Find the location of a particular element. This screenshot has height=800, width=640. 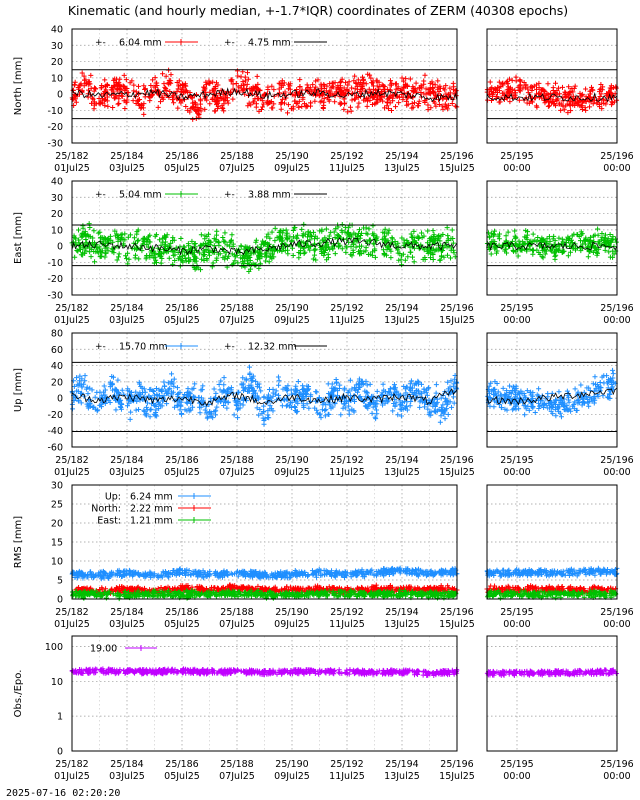

y-tick-label: 40 is located at coordinates (57, 30).